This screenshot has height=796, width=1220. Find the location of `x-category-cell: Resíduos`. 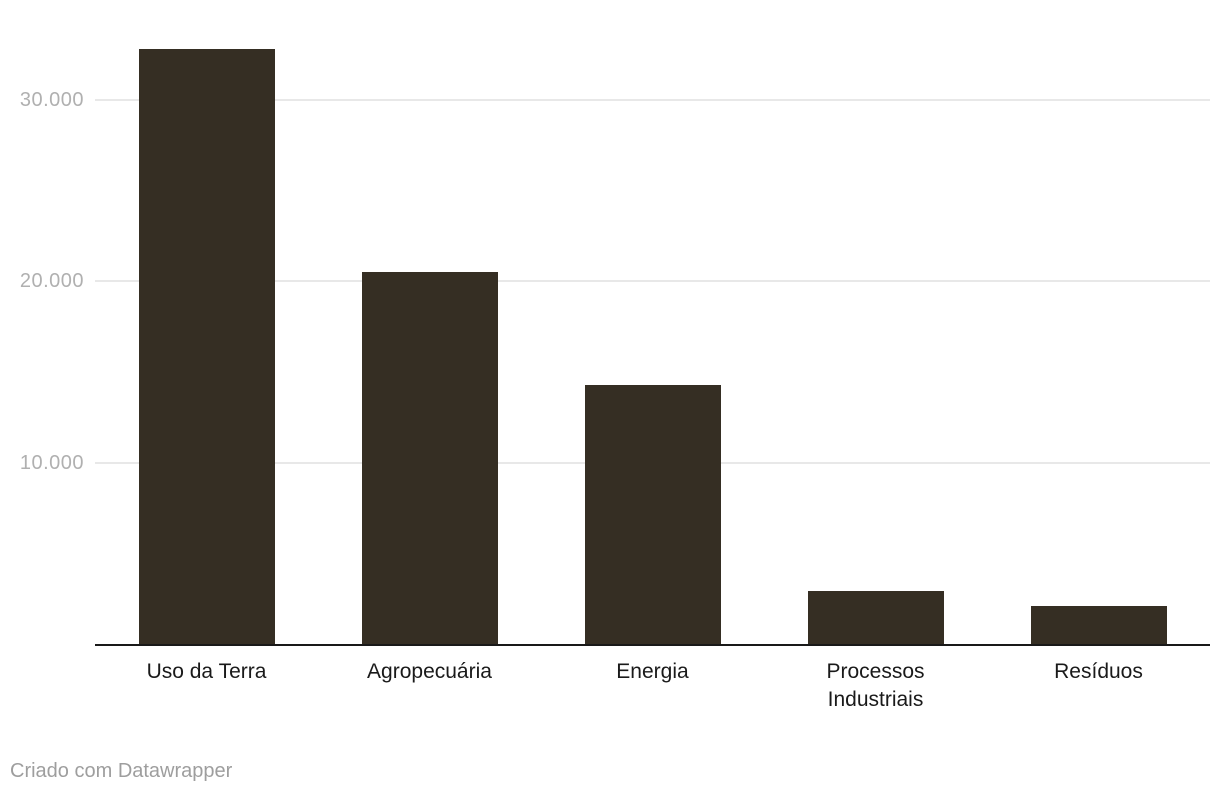

x-category-cell: Resíduos is located at coordinates (1098, 686).